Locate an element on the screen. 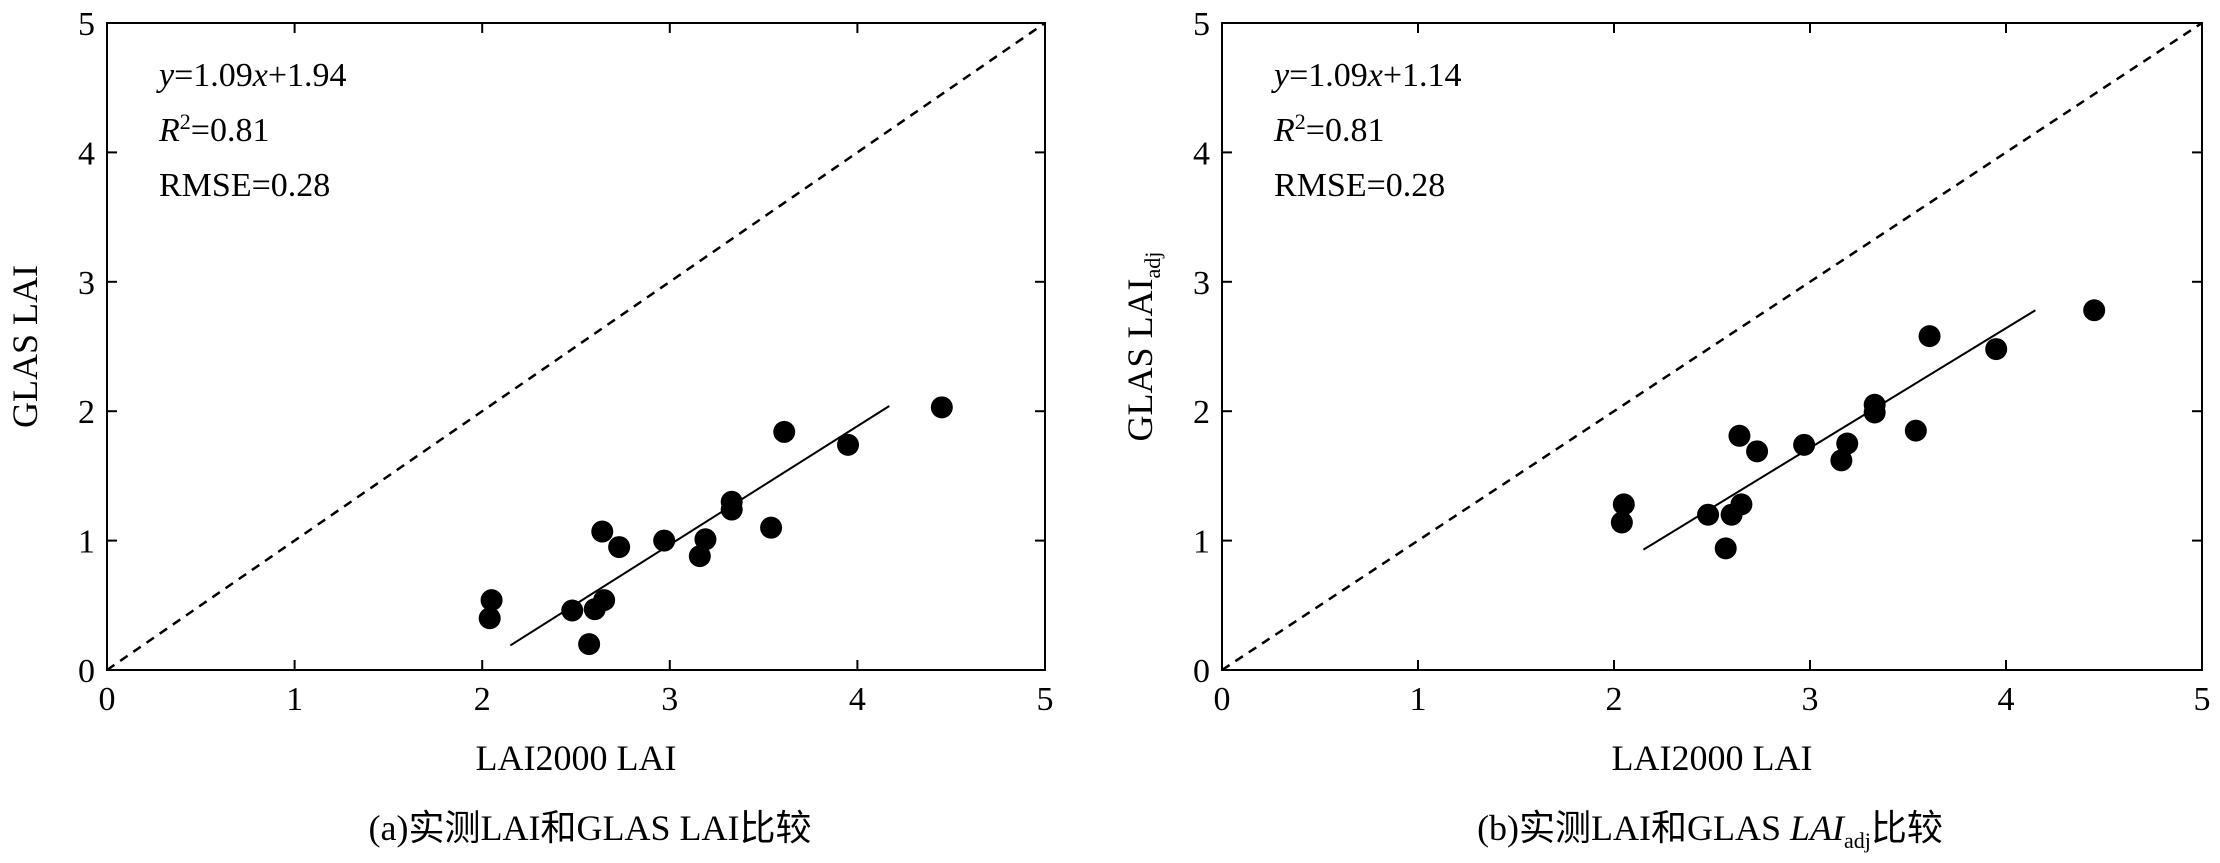  panel-caption-text: (a)实测LAI和GLAS LAI比较 is located at coordinates (590, 828).